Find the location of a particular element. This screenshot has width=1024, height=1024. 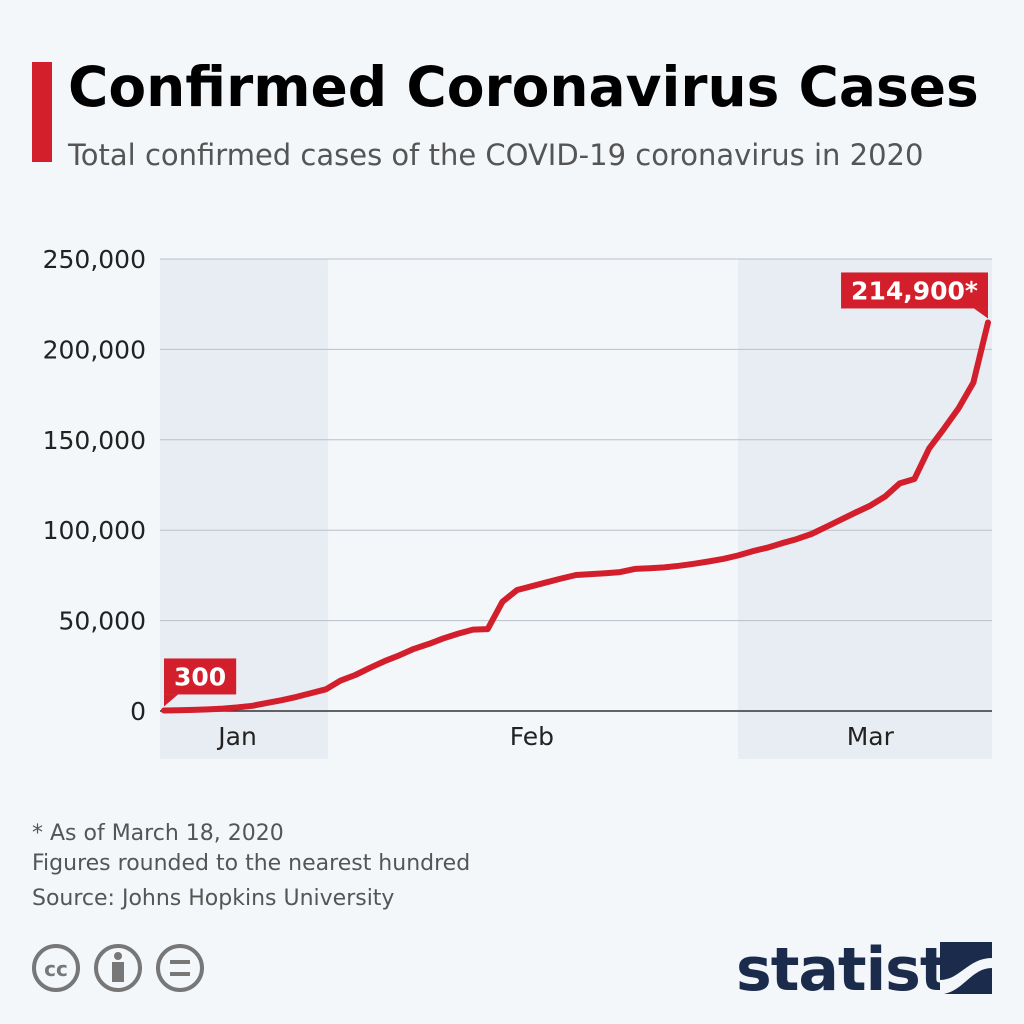

icon-nd is located at coordinates (180, 968).